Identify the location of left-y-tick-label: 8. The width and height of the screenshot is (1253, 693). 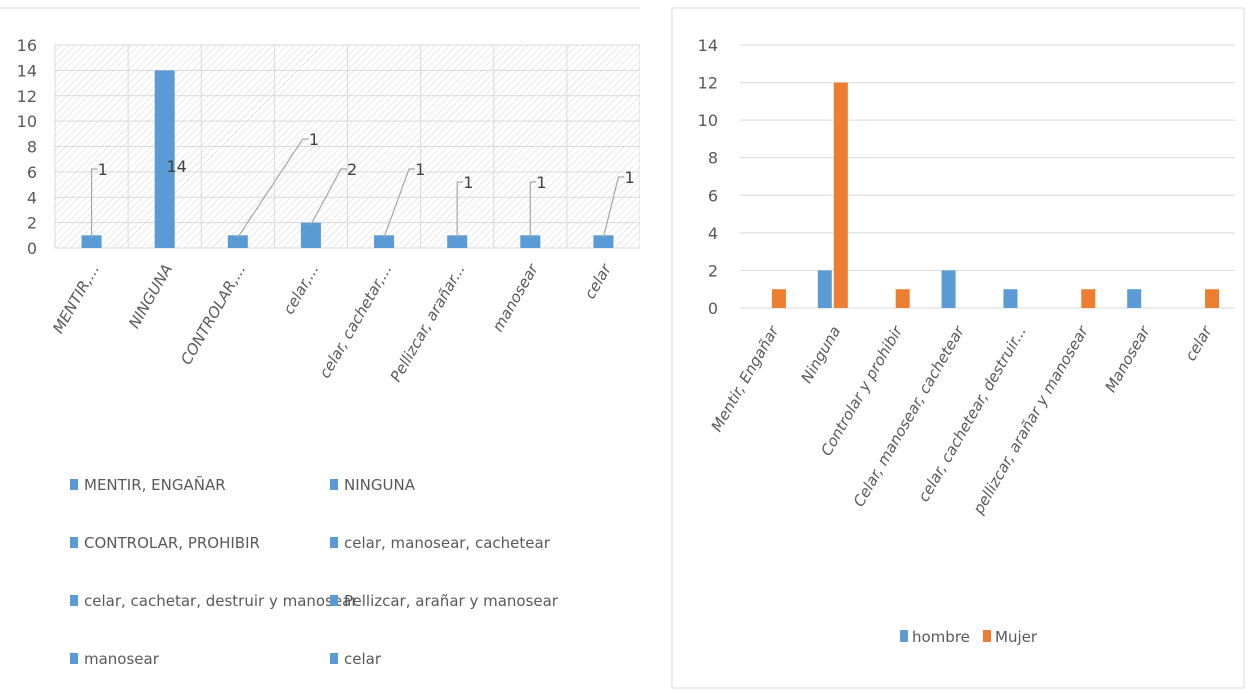
(32, 147).